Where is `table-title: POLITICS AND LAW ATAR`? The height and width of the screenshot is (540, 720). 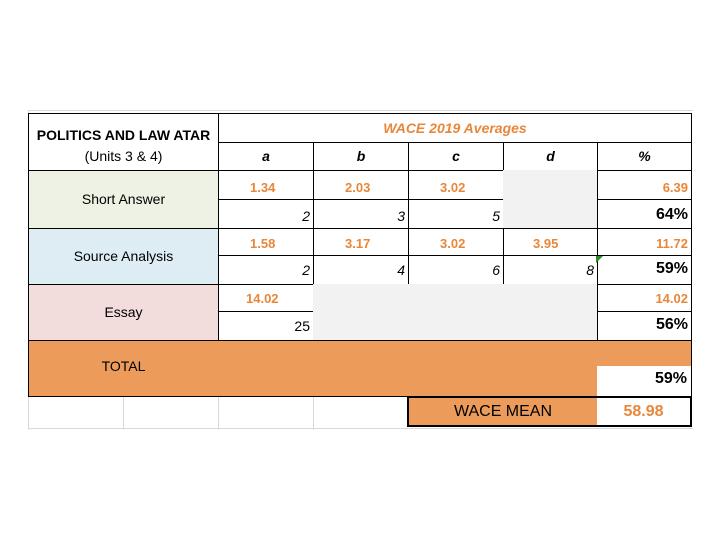
table-title: POLITICS AND LAW ATAR is located at coordinates (123, 135).